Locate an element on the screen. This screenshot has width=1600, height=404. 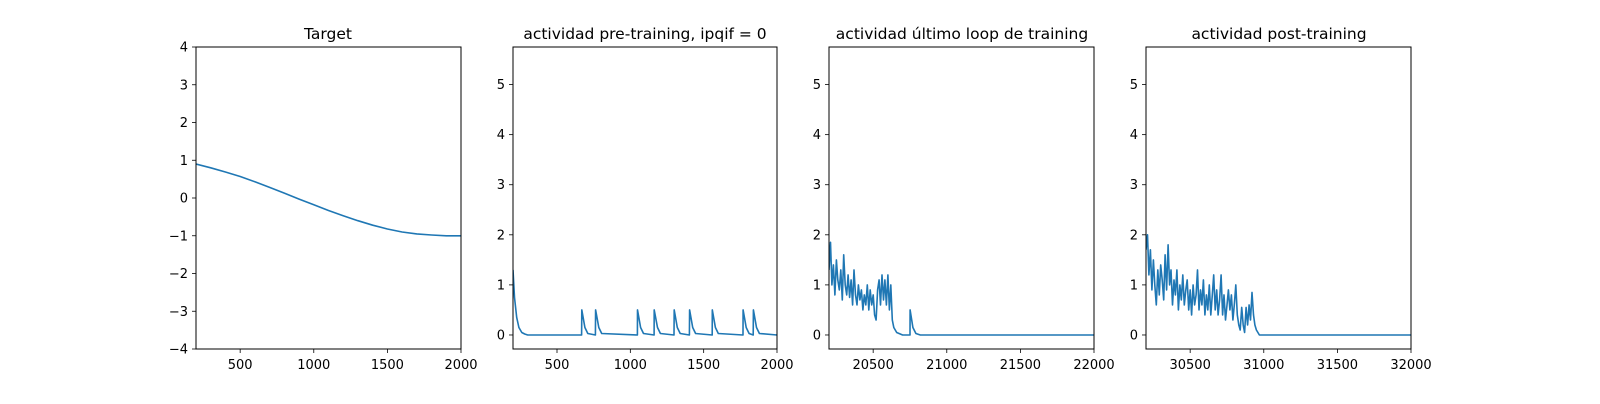
y-tick-label: −1 is located at coordinates (178, 236).